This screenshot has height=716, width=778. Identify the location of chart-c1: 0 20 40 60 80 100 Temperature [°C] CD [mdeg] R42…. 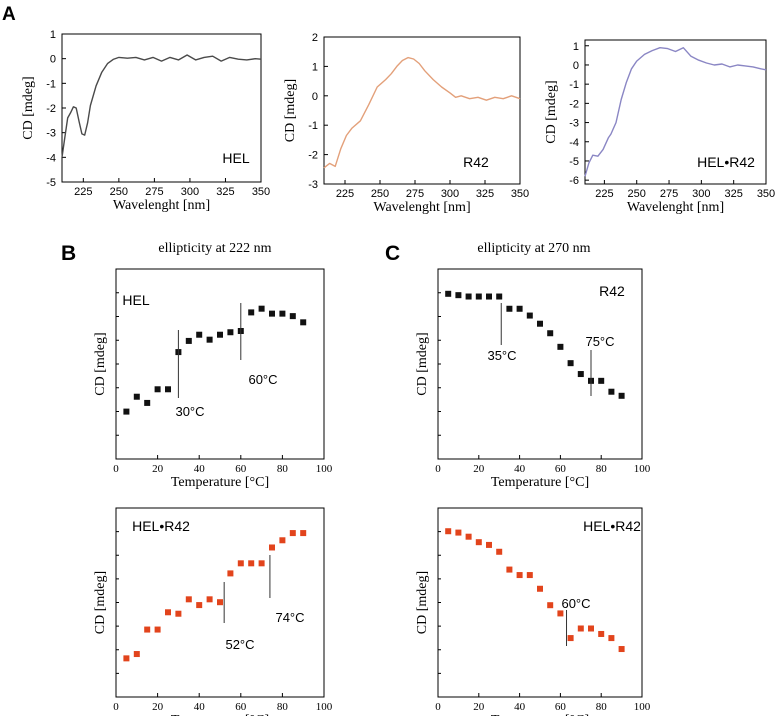
(533, 379).